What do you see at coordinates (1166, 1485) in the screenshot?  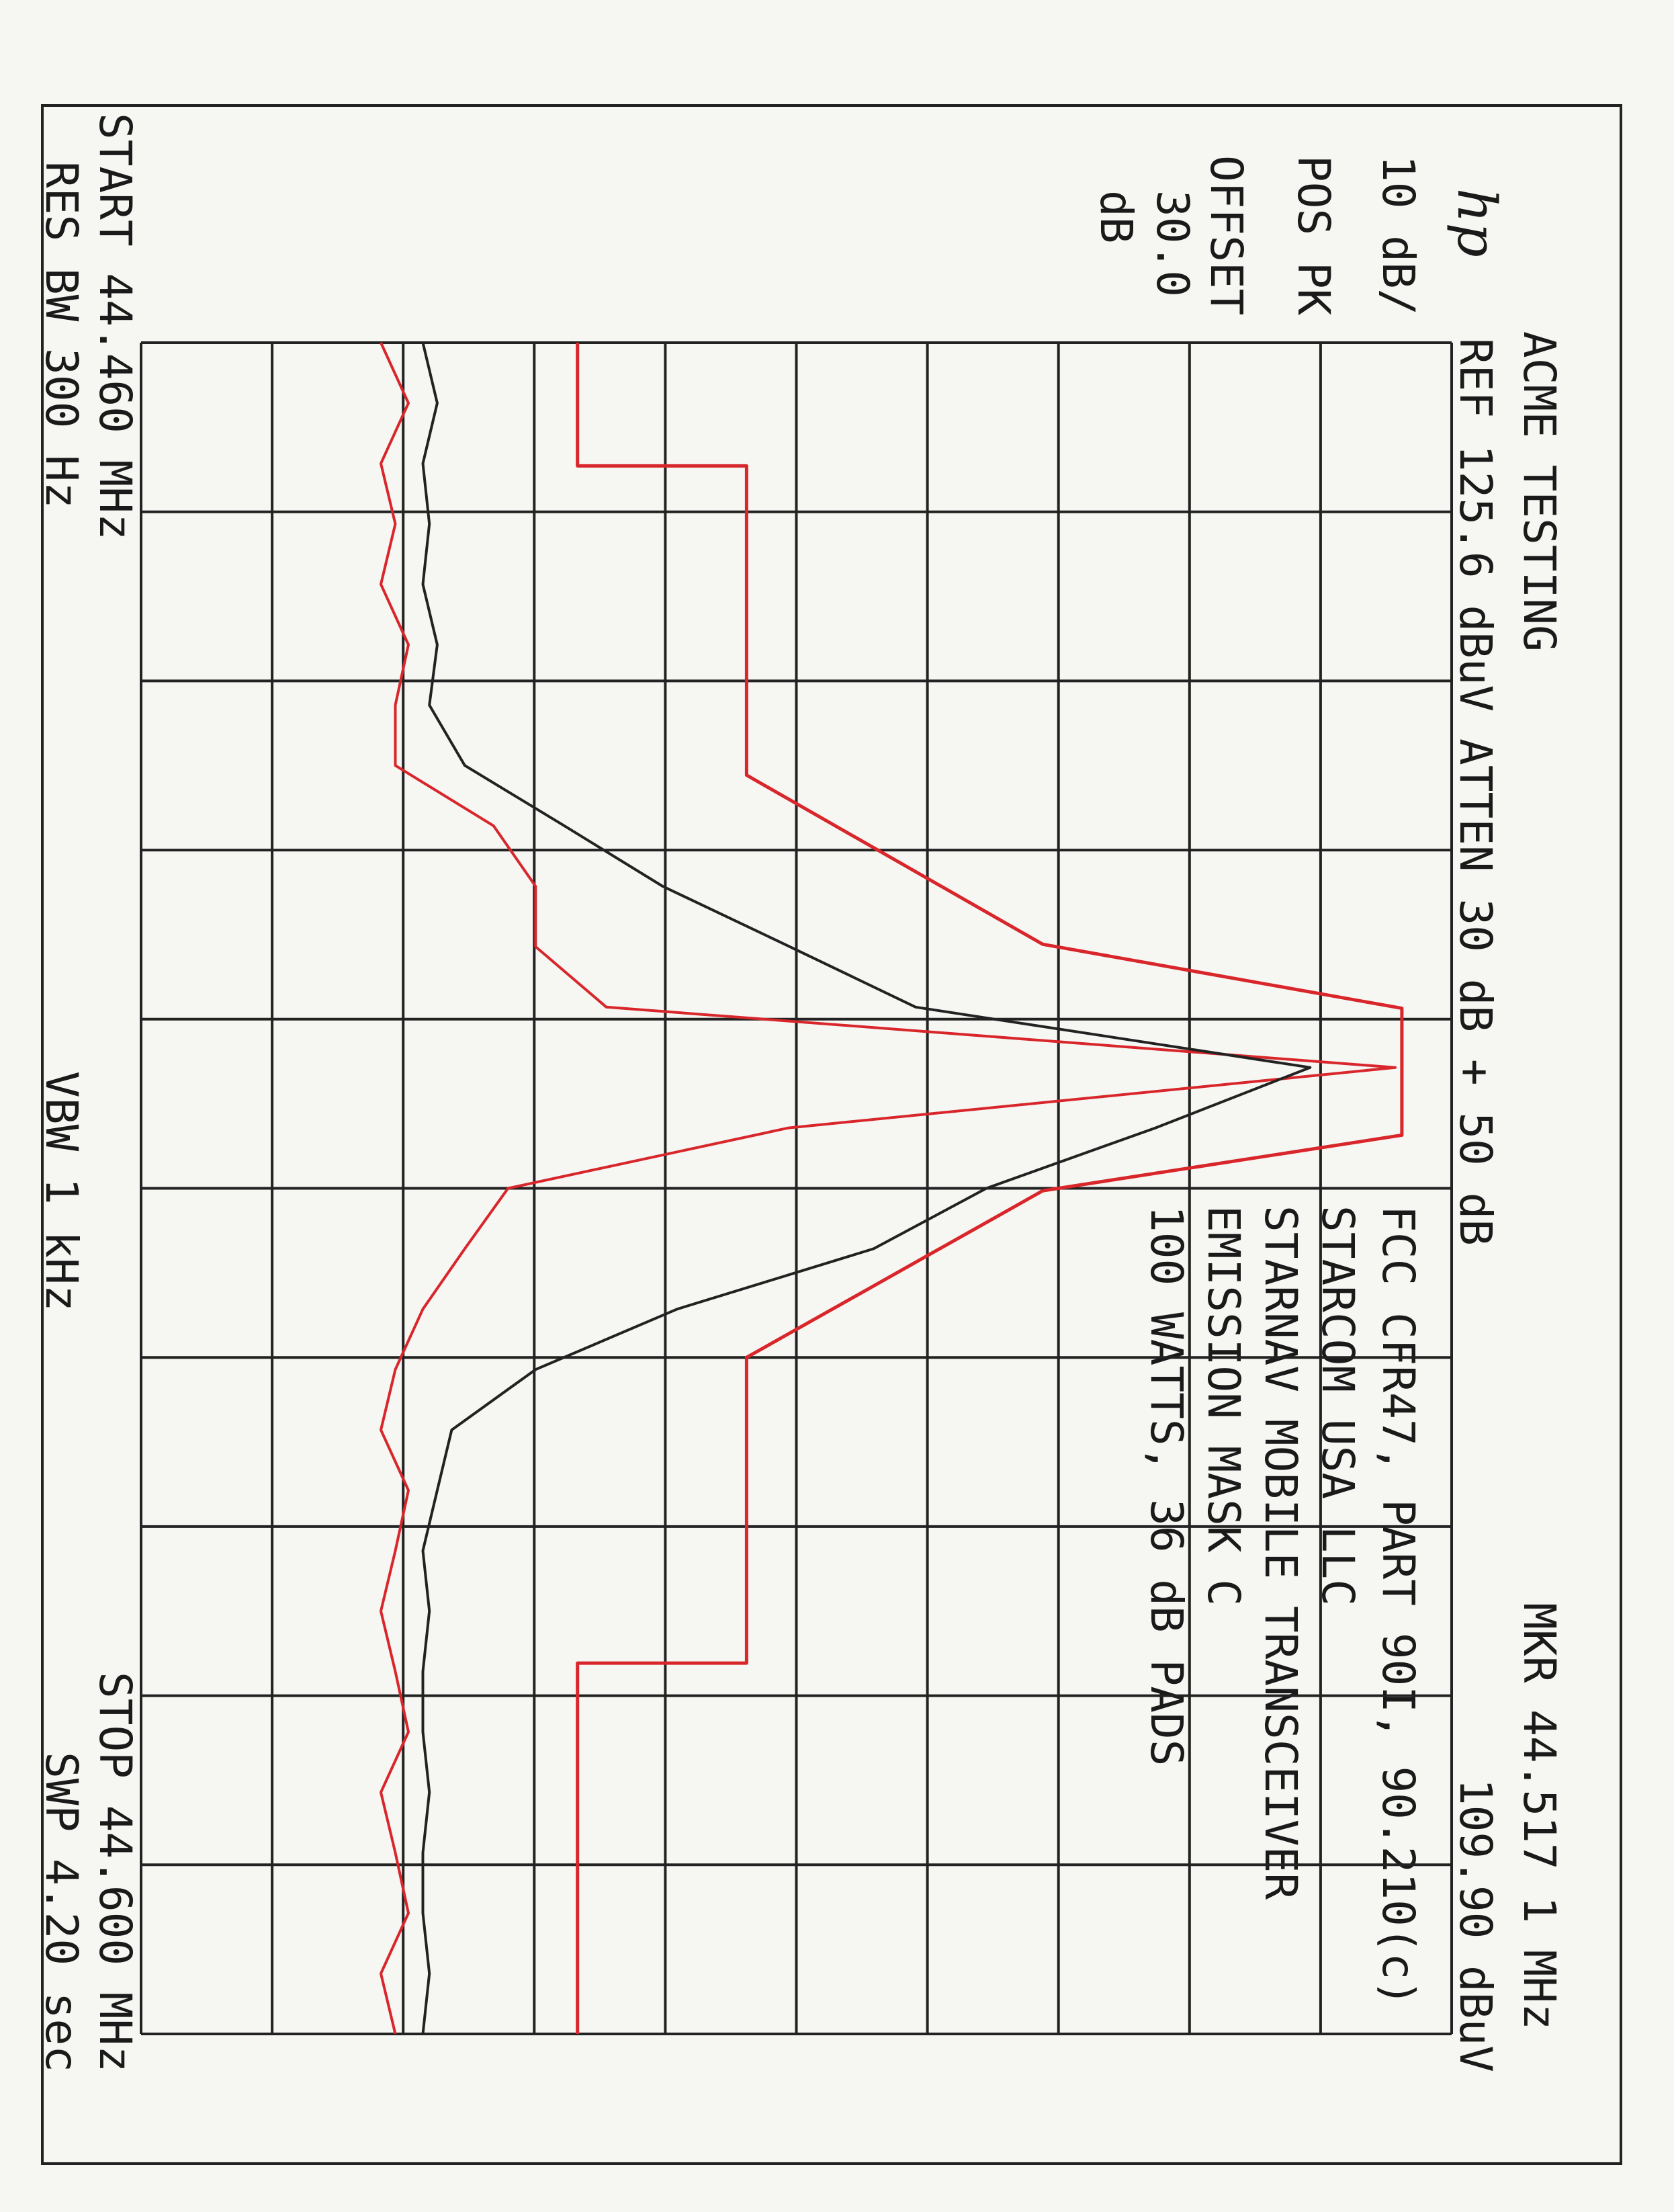 I see `annotation: 100 WATTS, 36 dB PADS` at bounding box center [1166, 1485].